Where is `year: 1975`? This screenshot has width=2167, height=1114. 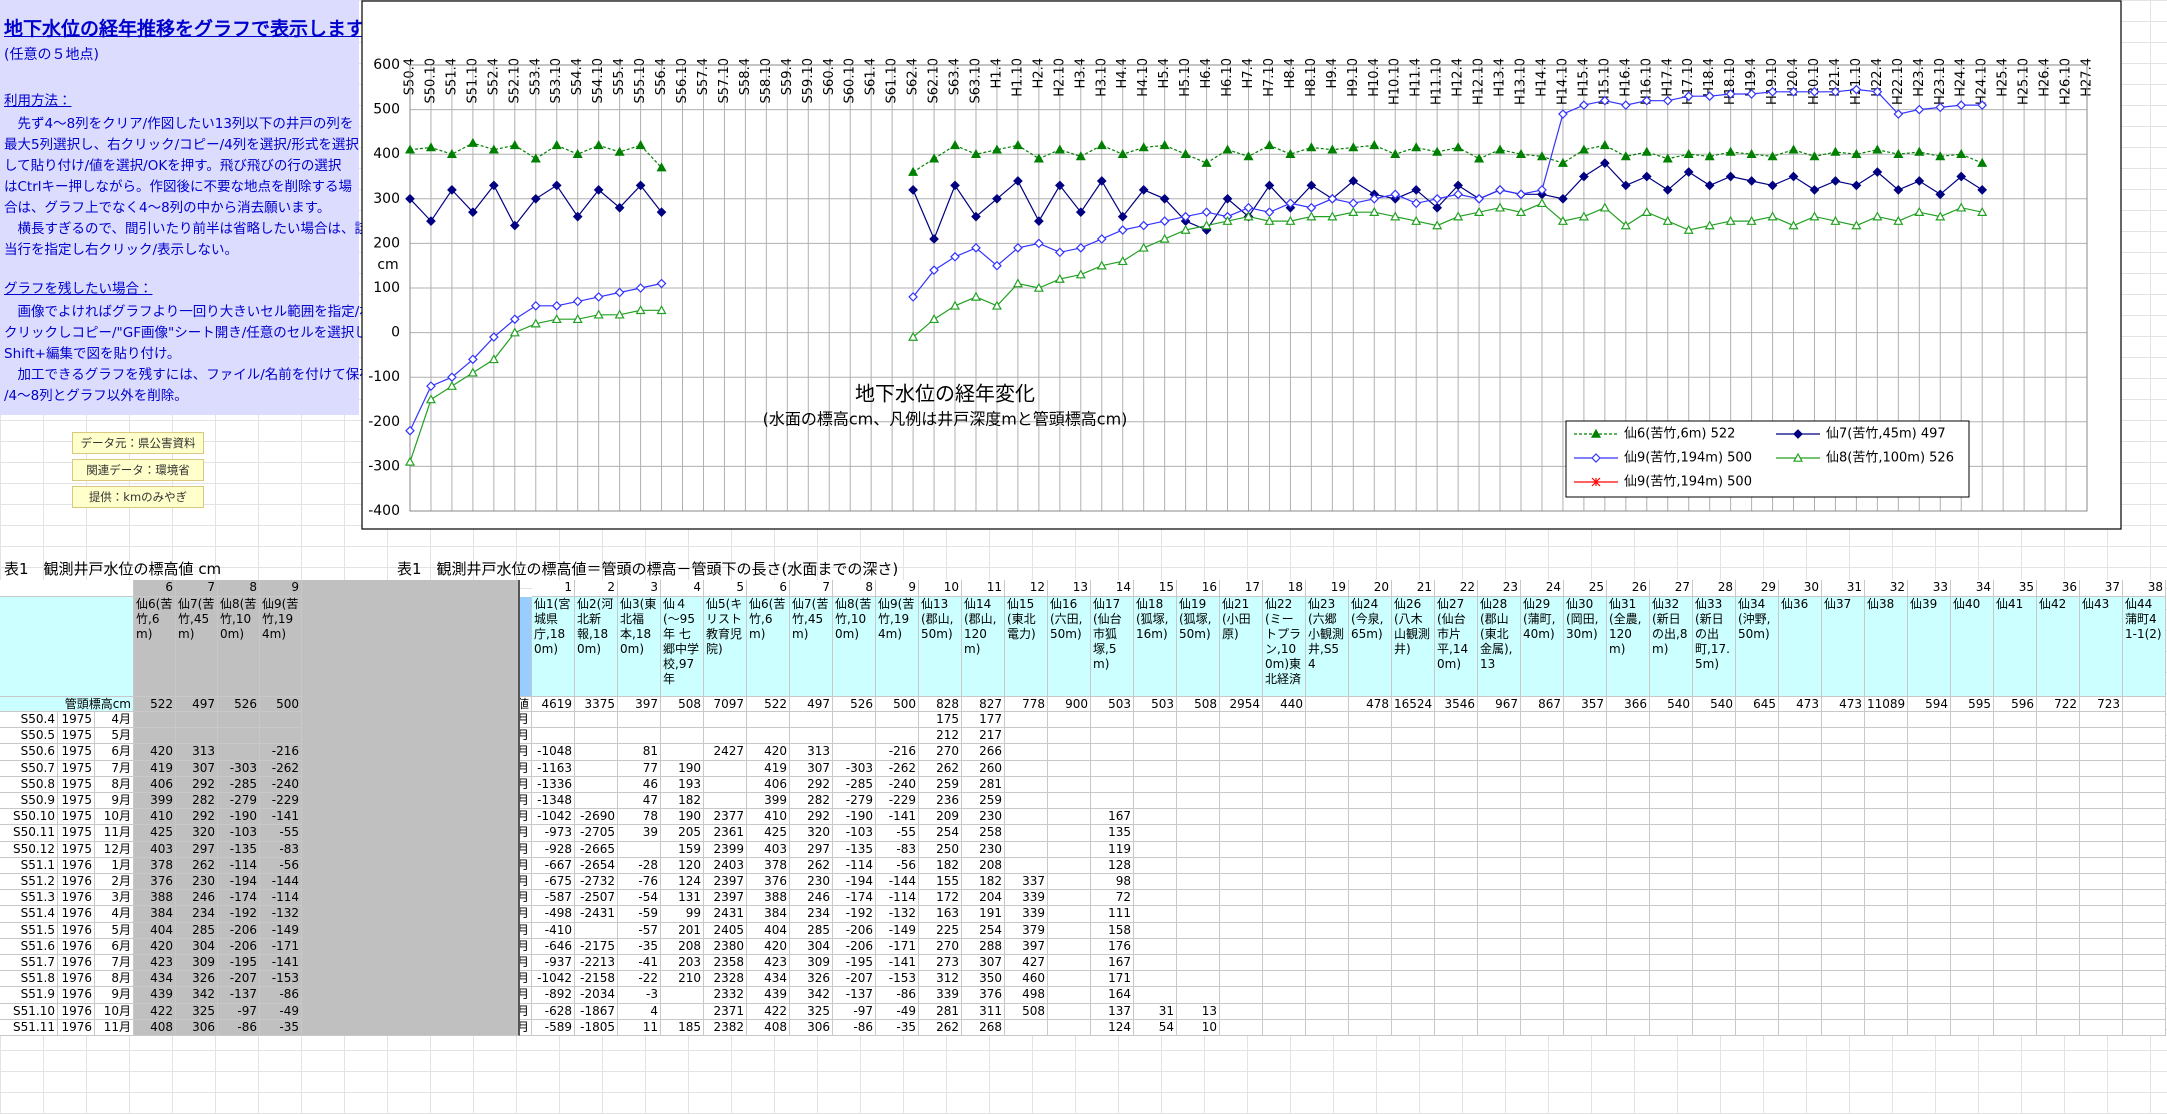
year: 1975 is located at coordinates (76, 736).